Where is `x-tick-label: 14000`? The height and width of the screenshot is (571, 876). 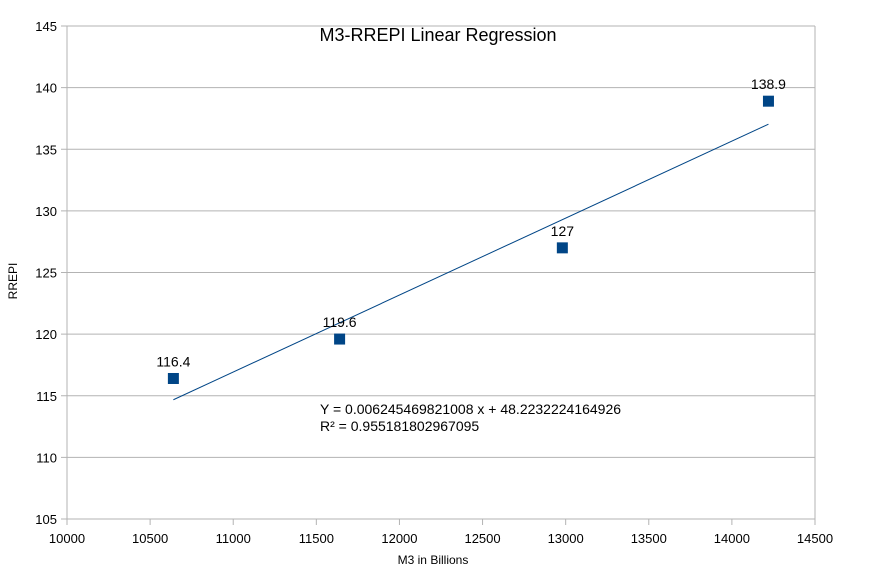 x-tick-label: 14000 is located at coordinates (732, 538).